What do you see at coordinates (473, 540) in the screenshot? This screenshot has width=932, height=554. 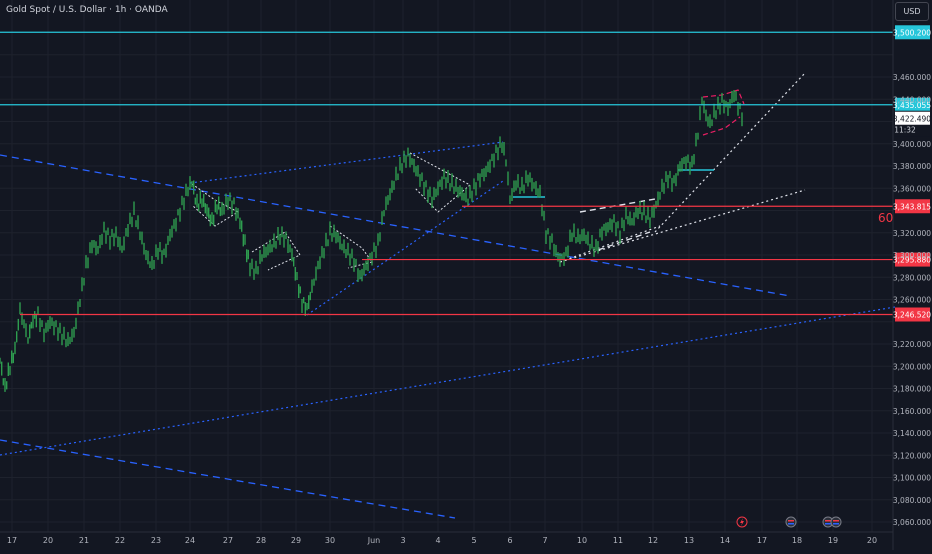 I see `time-tick-label: 5` at bounding box center [473, 540].